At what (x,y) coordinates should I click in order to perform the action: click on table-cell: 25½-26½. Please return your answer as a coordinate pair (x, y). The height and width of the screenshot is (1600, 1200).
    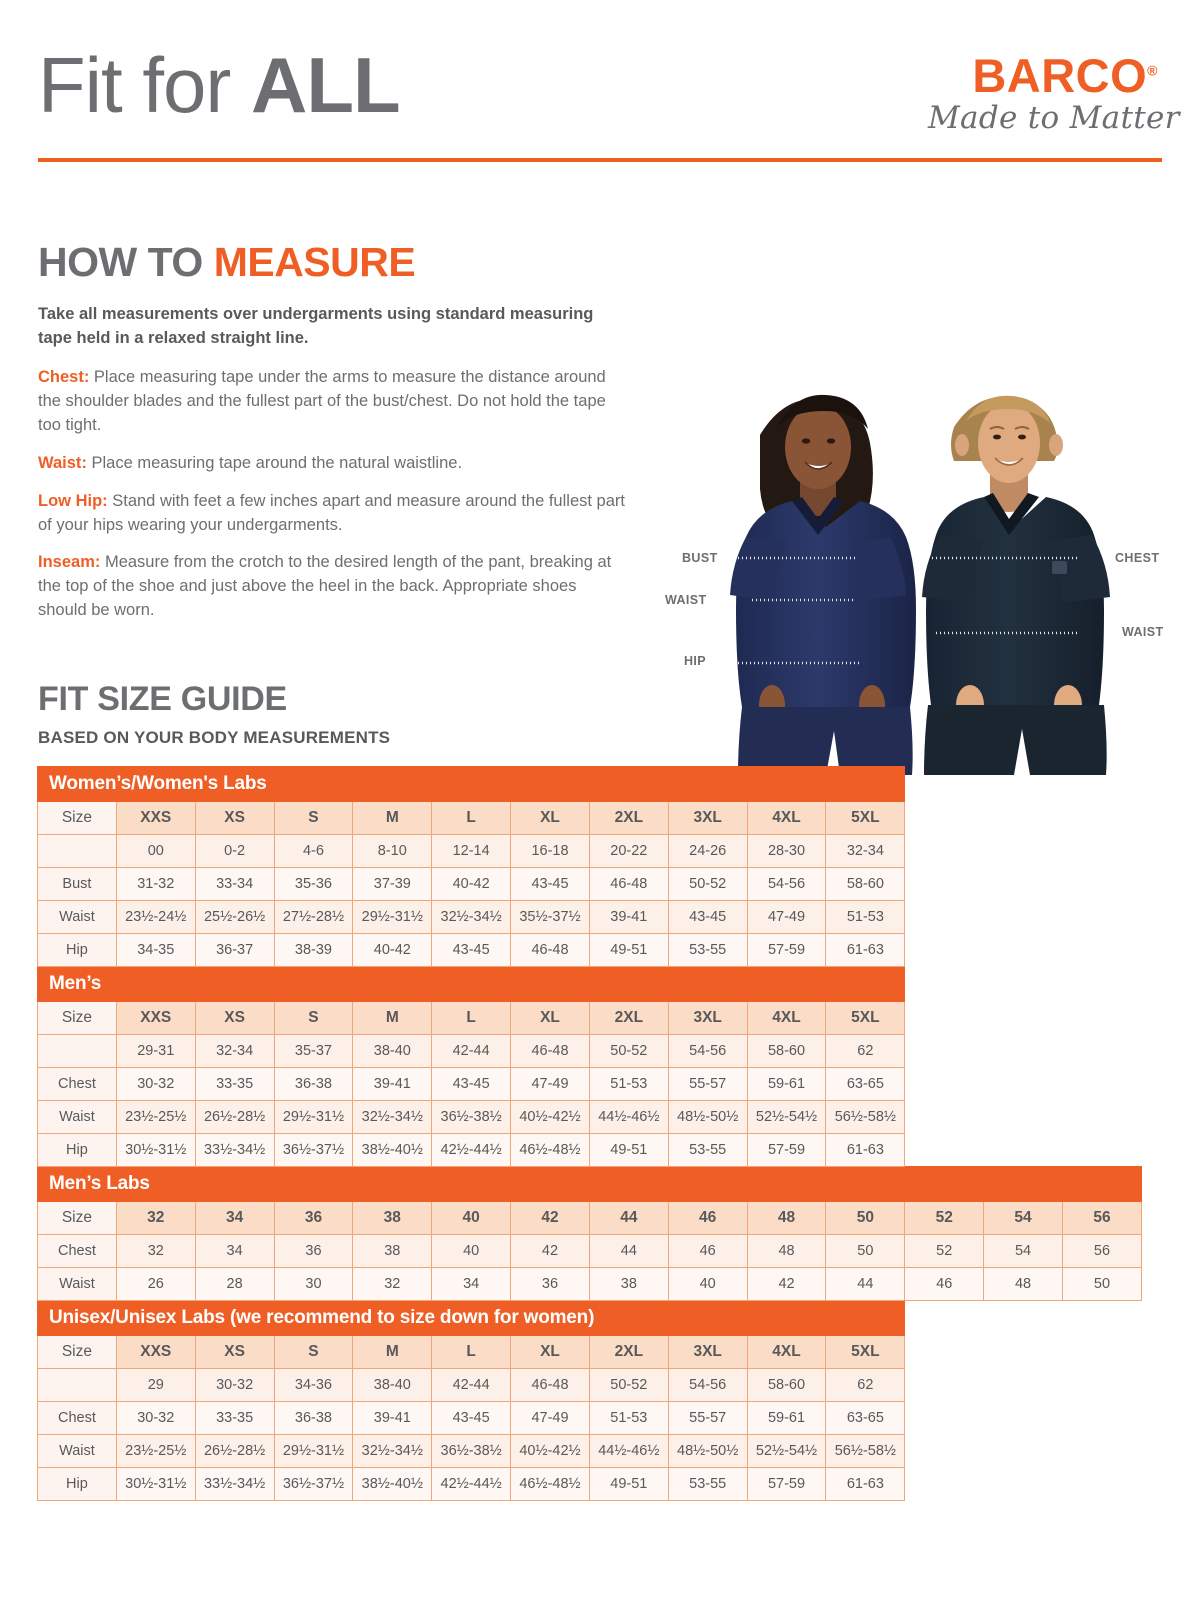
    Looking at the image, I should click on (234, 917).